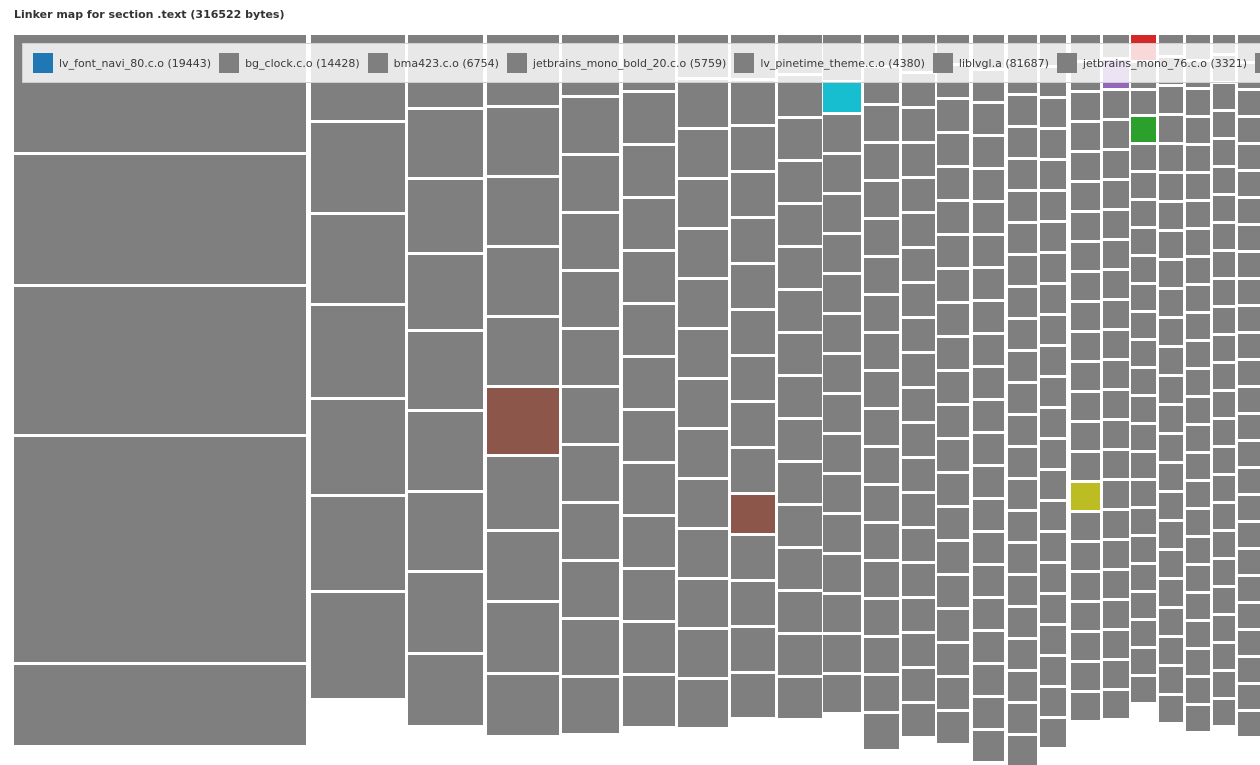 Image resolution: width=1260 pixels, height=765 pixels. I want to click on legend-label: jetbrains_mono_76.c.o (3321), so click(1165, 63).